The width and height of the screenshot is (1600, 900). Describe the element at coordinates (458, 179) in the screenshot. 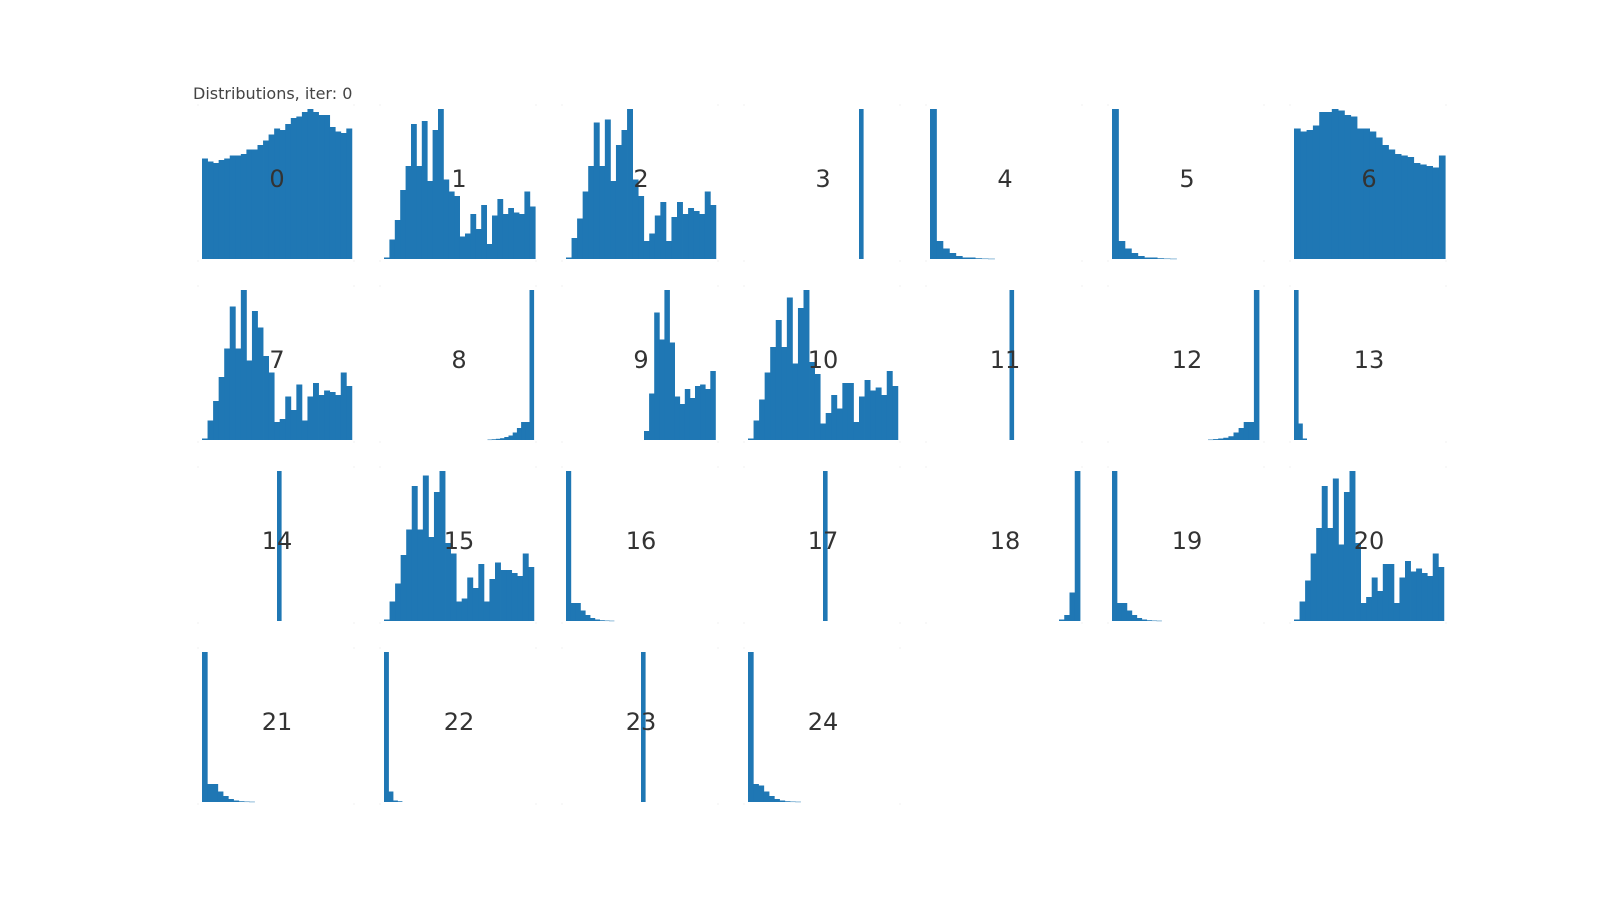

I see `subplot-title: 1` at that location.